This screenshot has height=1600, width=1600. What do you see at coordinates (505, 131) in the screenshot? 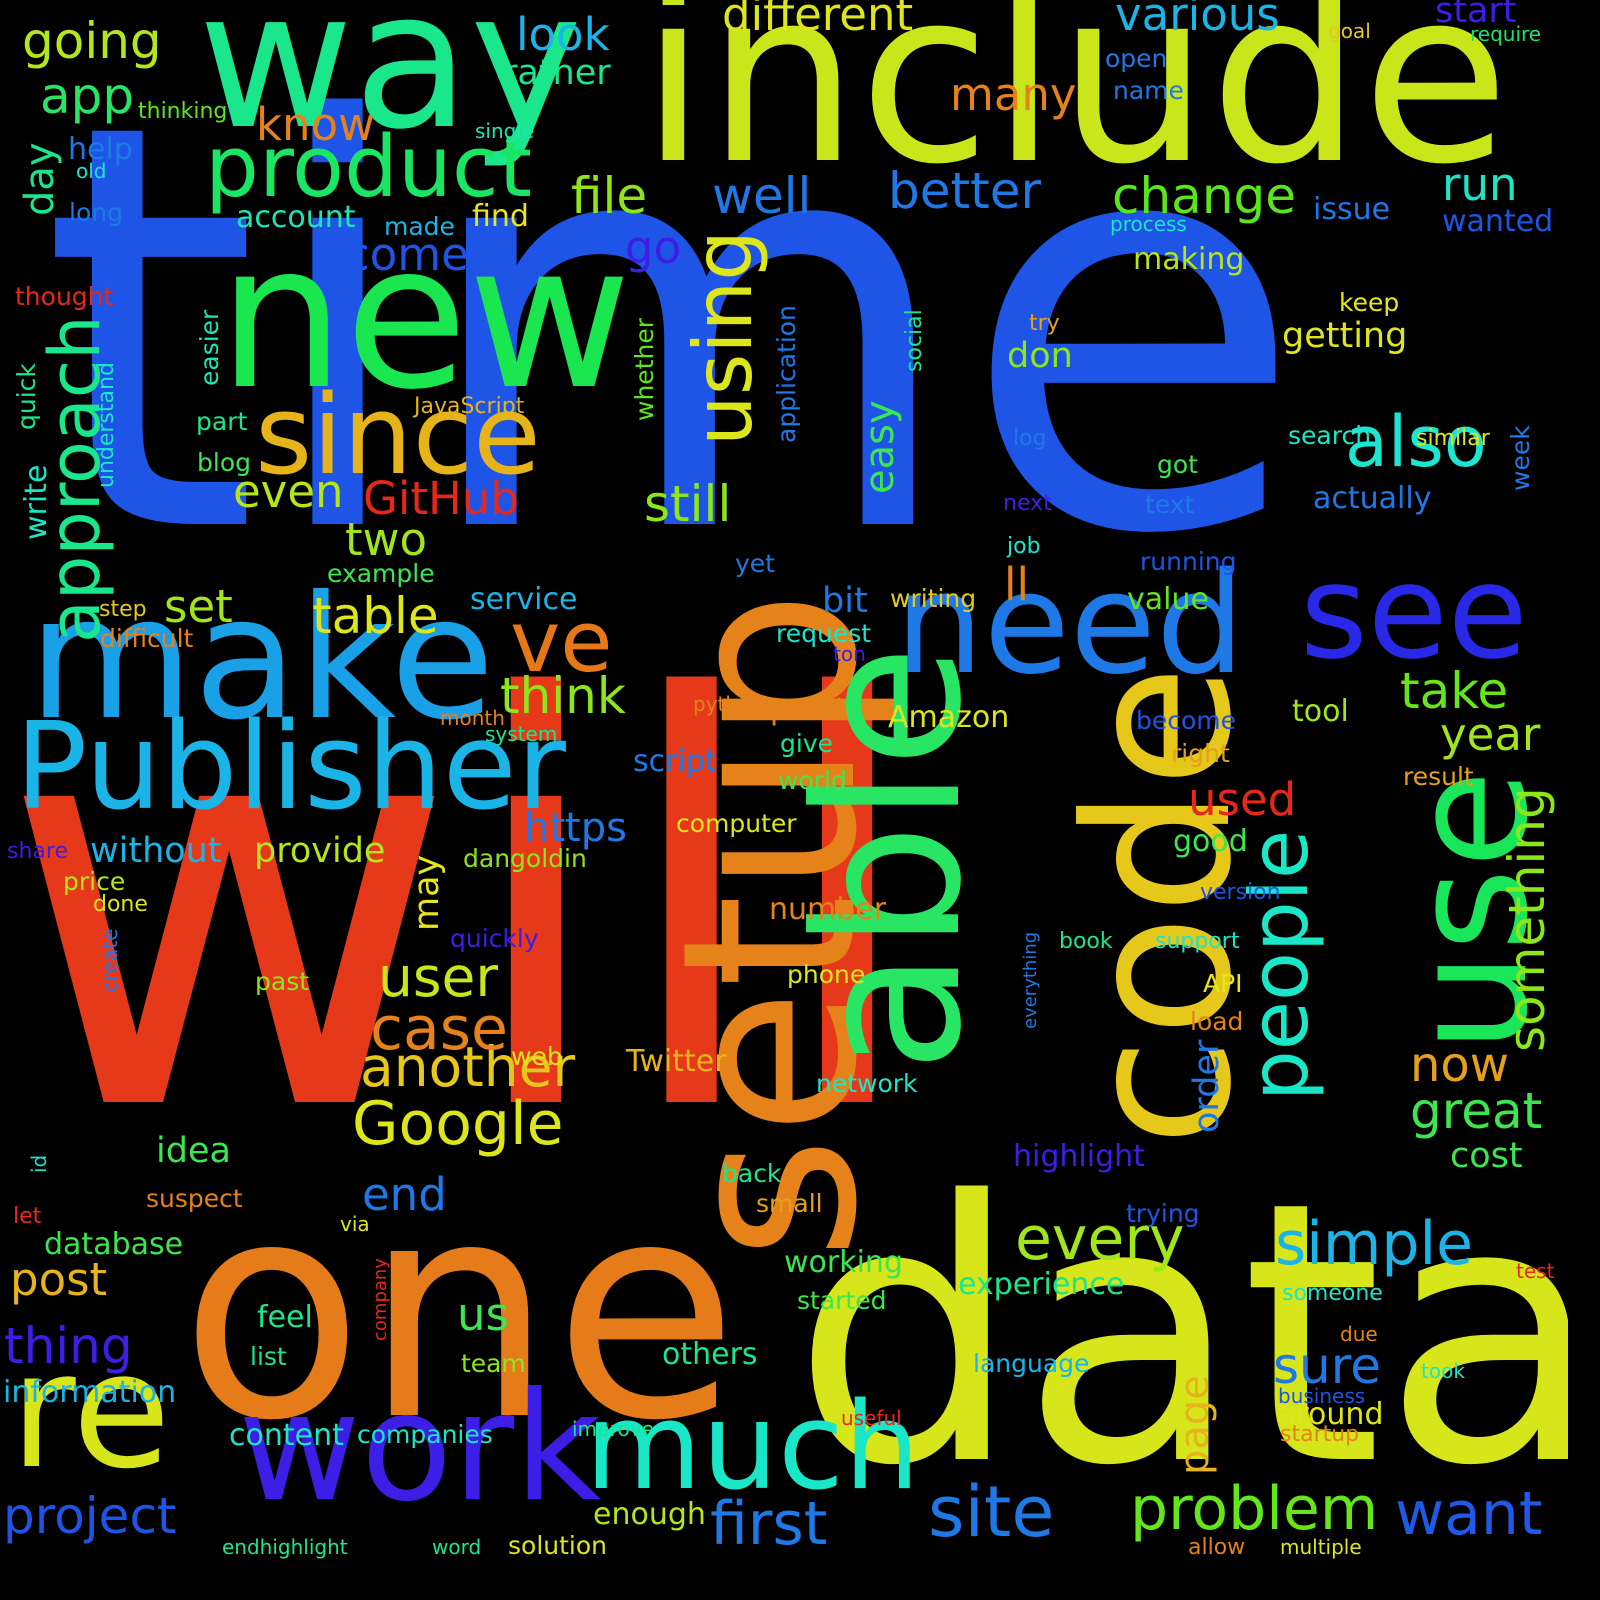
I see `word-single: single` at bounding box center [505, 131].